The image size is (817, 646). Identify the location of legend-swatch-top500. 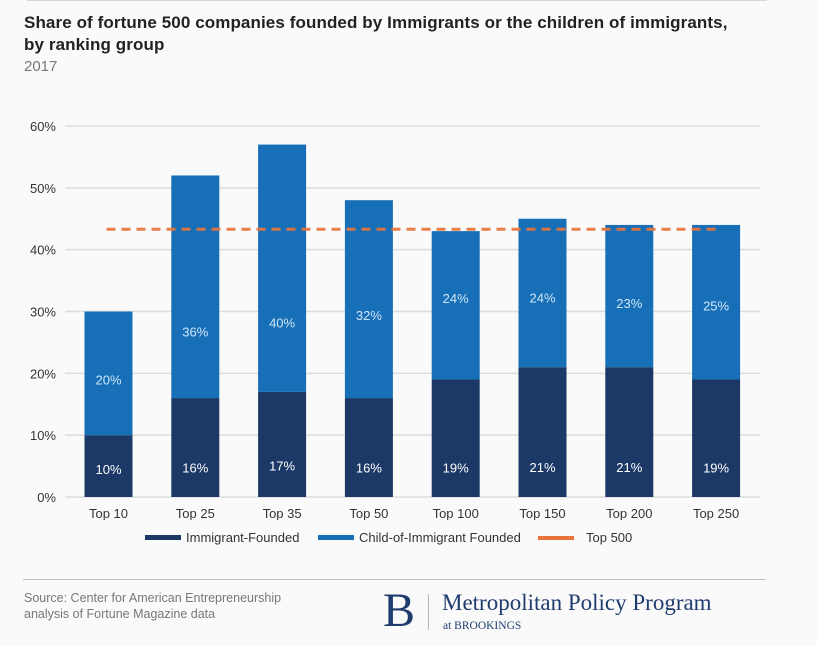
(556, 537).